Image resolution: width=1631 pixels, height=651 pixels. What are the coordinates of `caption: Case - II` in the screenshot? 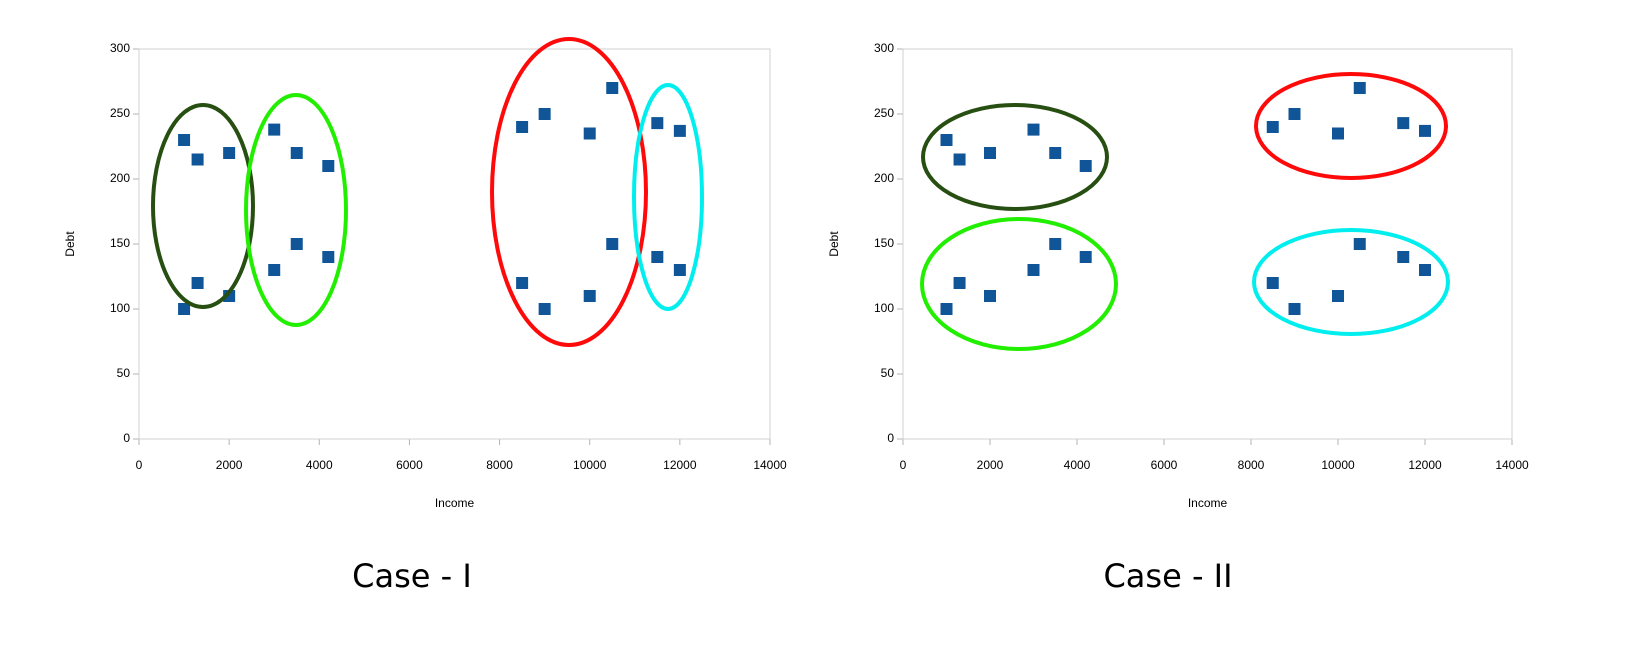 It's located at (1167, 576).